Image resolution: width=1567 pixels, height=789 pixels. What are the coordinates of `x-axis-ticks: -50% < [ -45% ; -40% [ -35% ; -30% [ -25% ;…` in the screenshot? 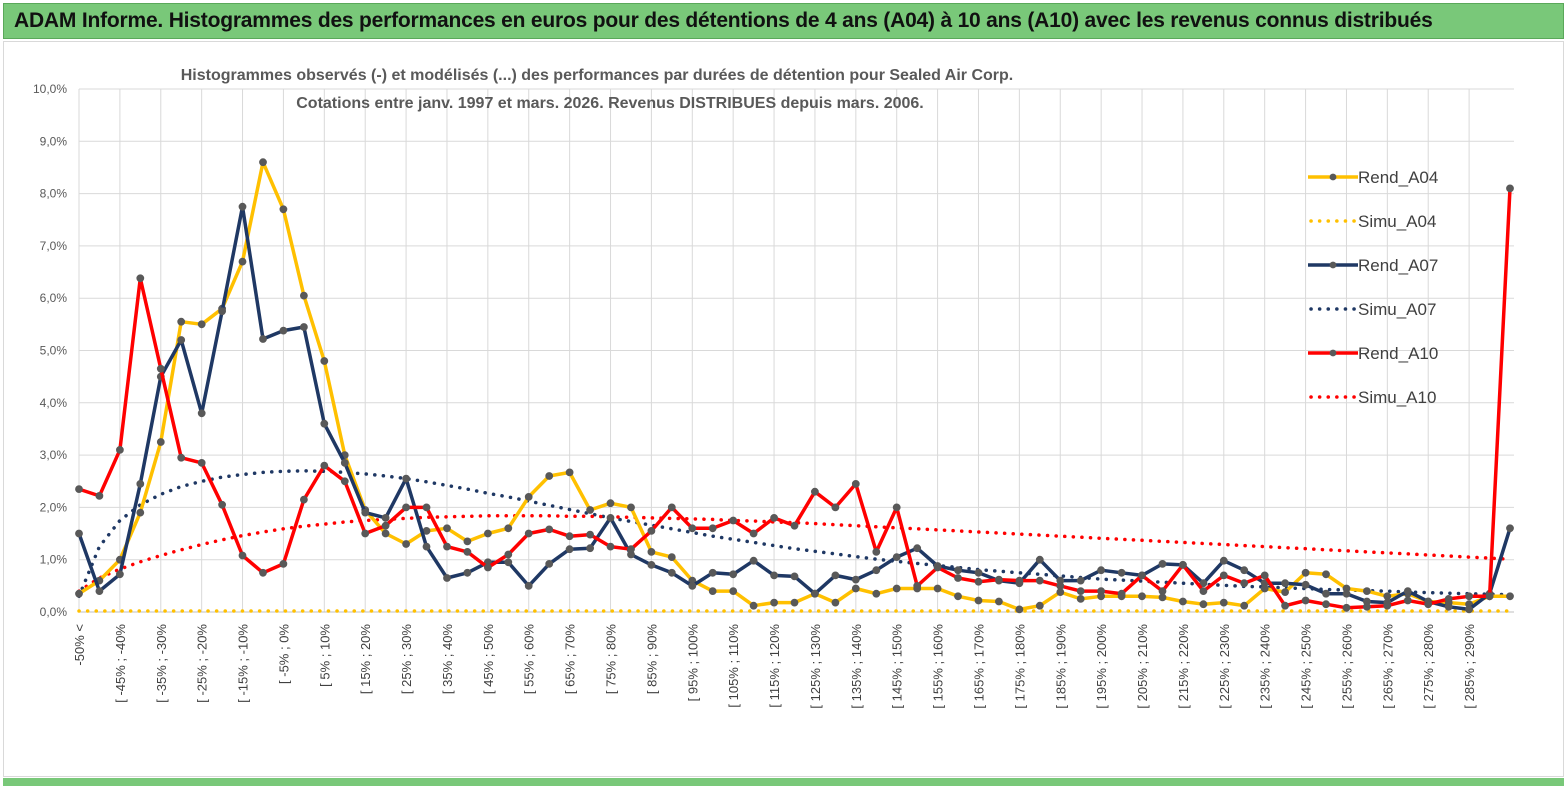 It's located at (774, 666).